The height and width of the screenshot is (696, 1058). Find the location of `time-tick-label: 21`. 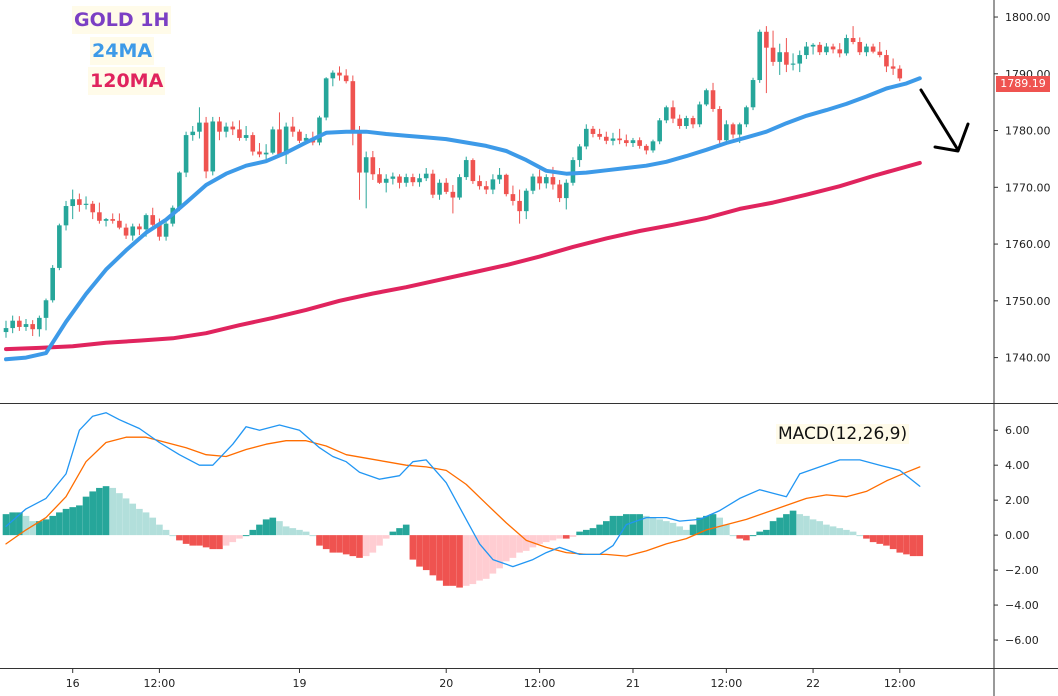

time-tick-label: 21 is located at coordinates (633, 683).